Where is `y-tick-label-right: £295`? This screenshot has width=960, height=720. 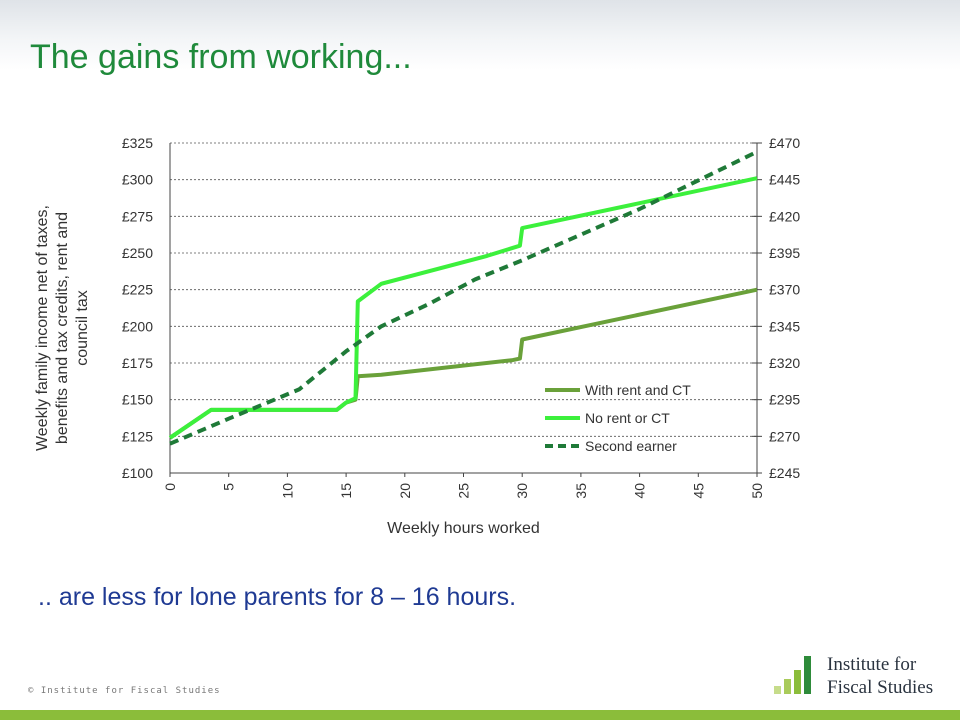
y-tick-label-right: £295 is located at coordinates (784, 400).